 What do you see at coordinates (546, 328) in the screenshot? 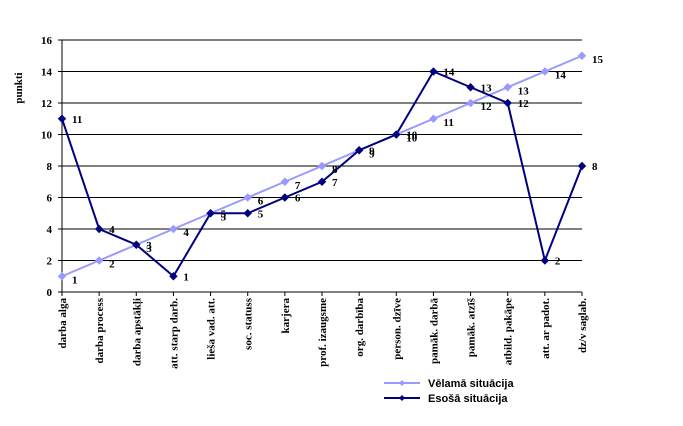
I see `x-tick-label: att. ar padot.` at bounding box center [546, 328].